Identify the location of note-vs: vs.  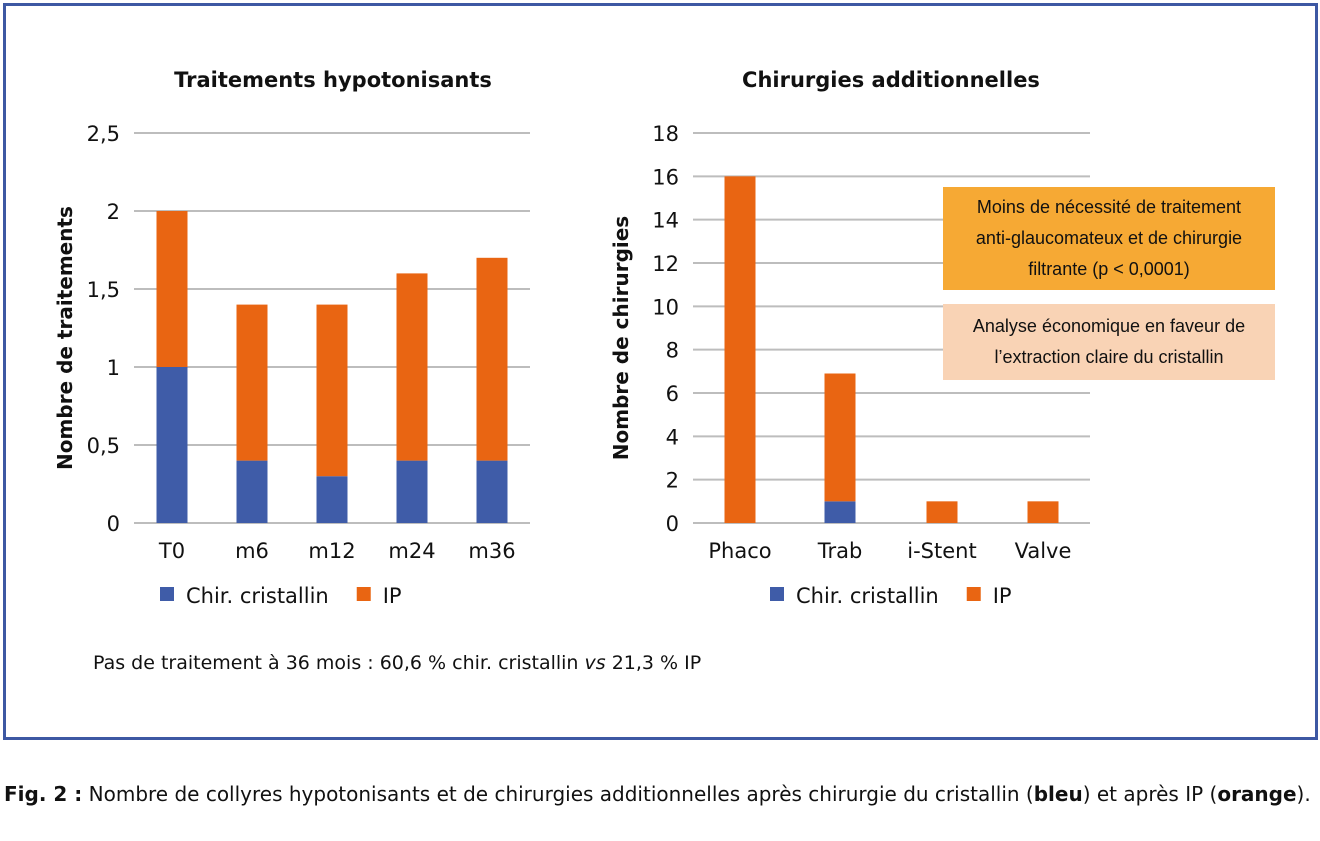
(595, 663).